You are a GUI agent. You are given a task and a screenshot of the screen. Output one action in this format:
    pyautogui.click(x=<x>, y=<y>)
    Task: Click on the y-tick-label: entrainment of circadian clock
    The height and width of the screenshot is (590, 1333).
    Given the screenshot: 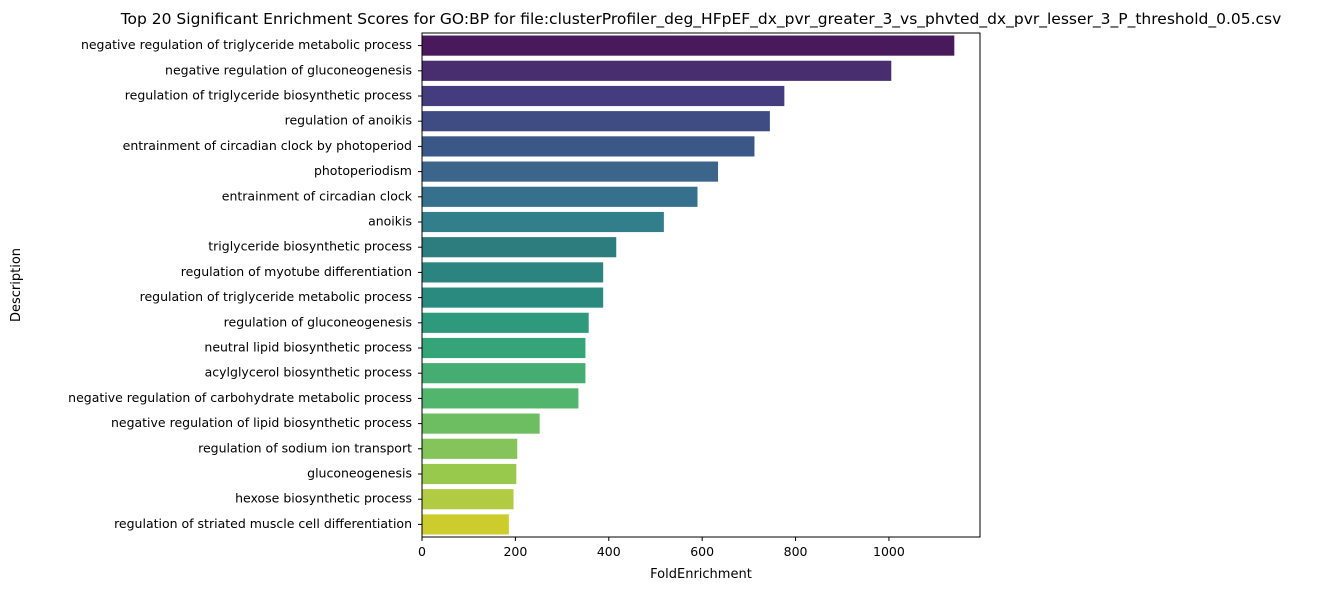 What is the action you would take?
    pyautogui.click(x=317, y=195)
    